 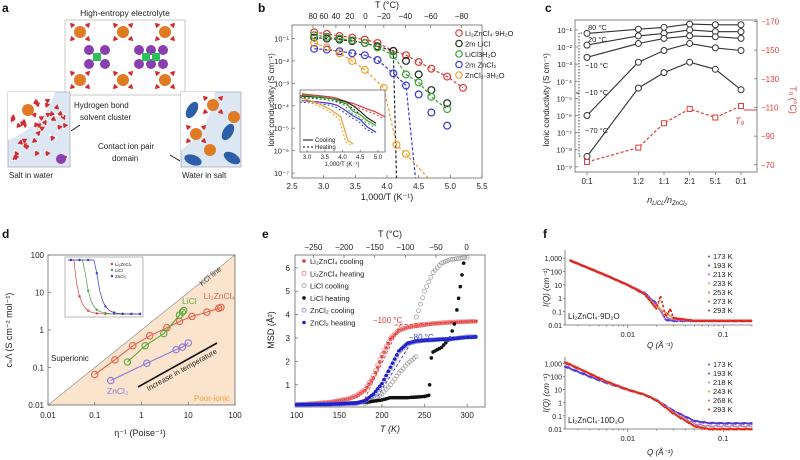 I want to click on inset-legend-label: Li₂ZnCl₄, so click(x=123, y=264).